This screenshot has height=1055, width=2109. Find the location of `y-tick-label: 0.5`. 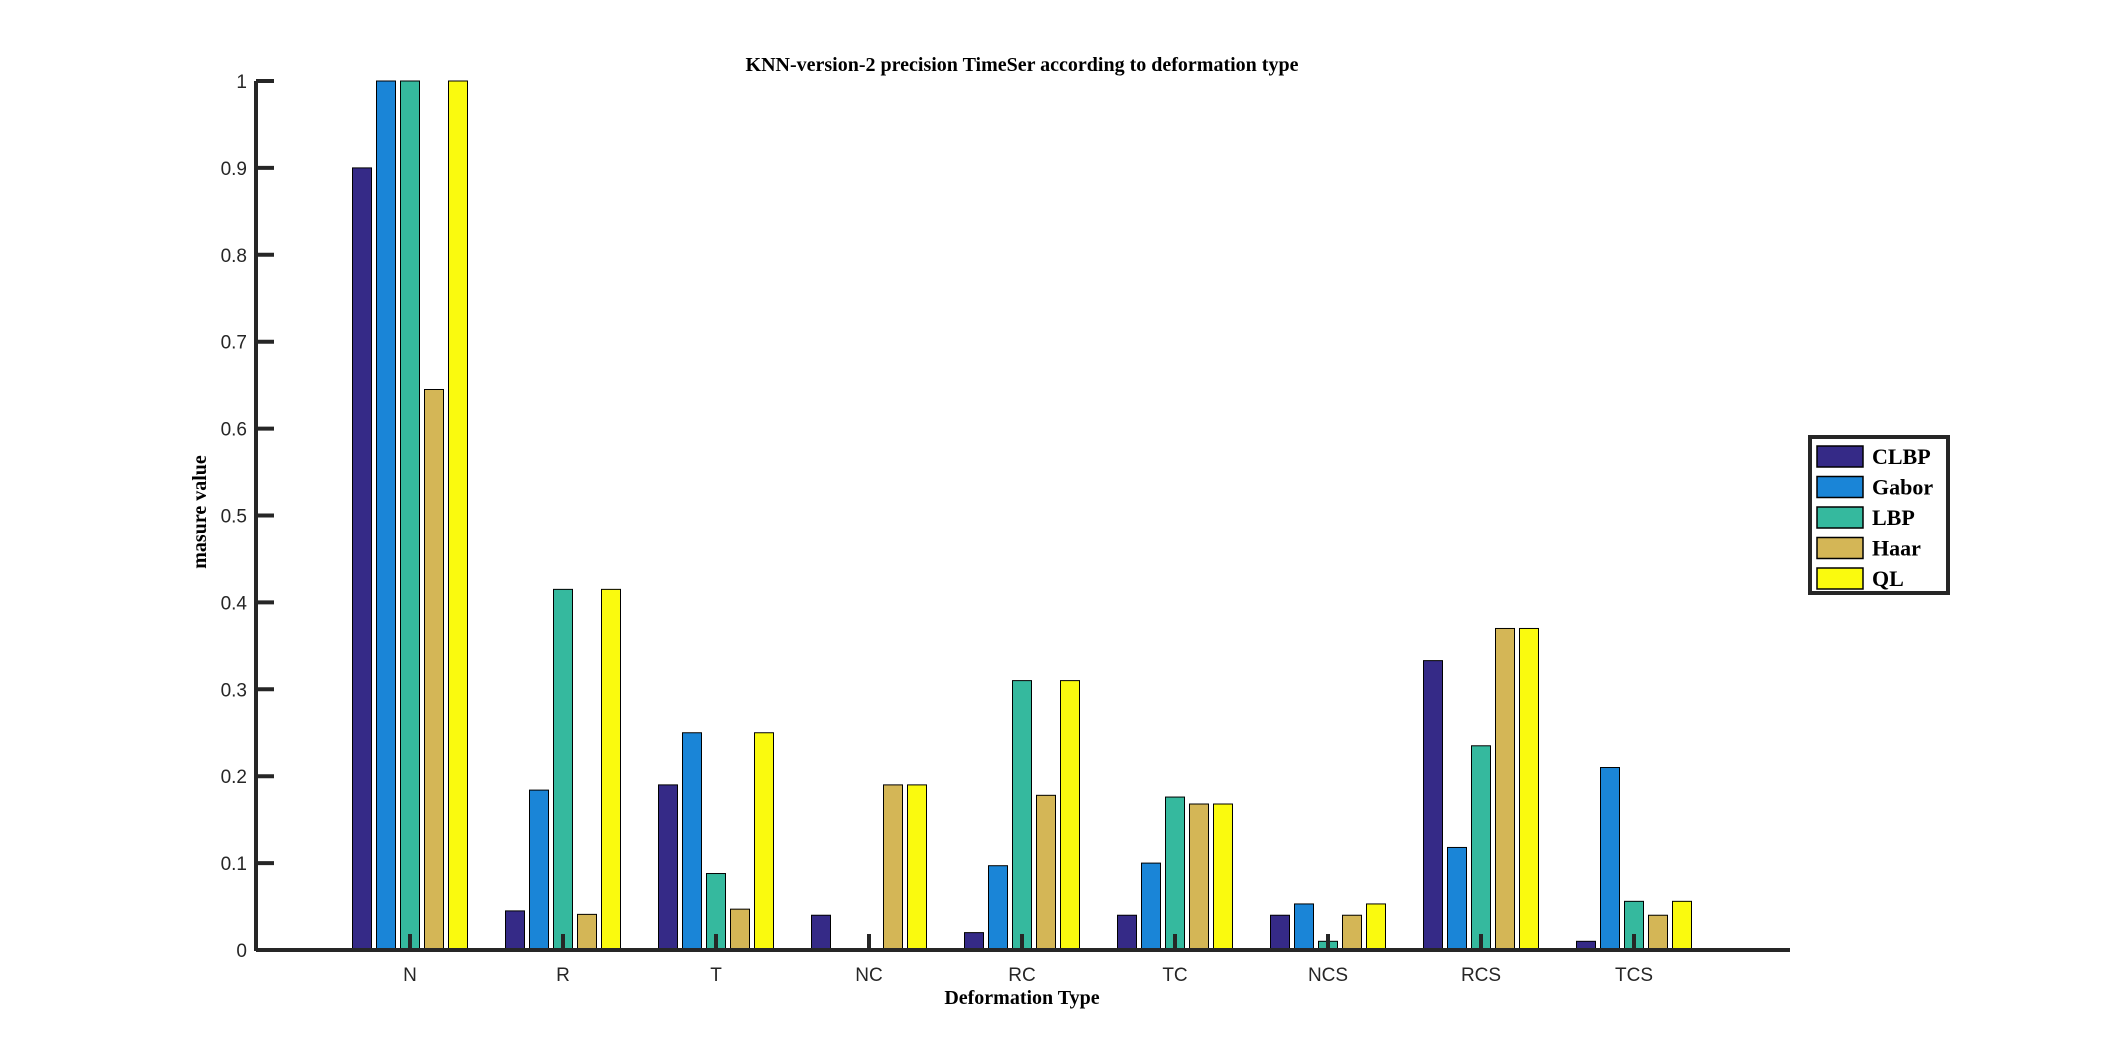

y-tick-label: 0.5 is located at coordinates (234, 517).